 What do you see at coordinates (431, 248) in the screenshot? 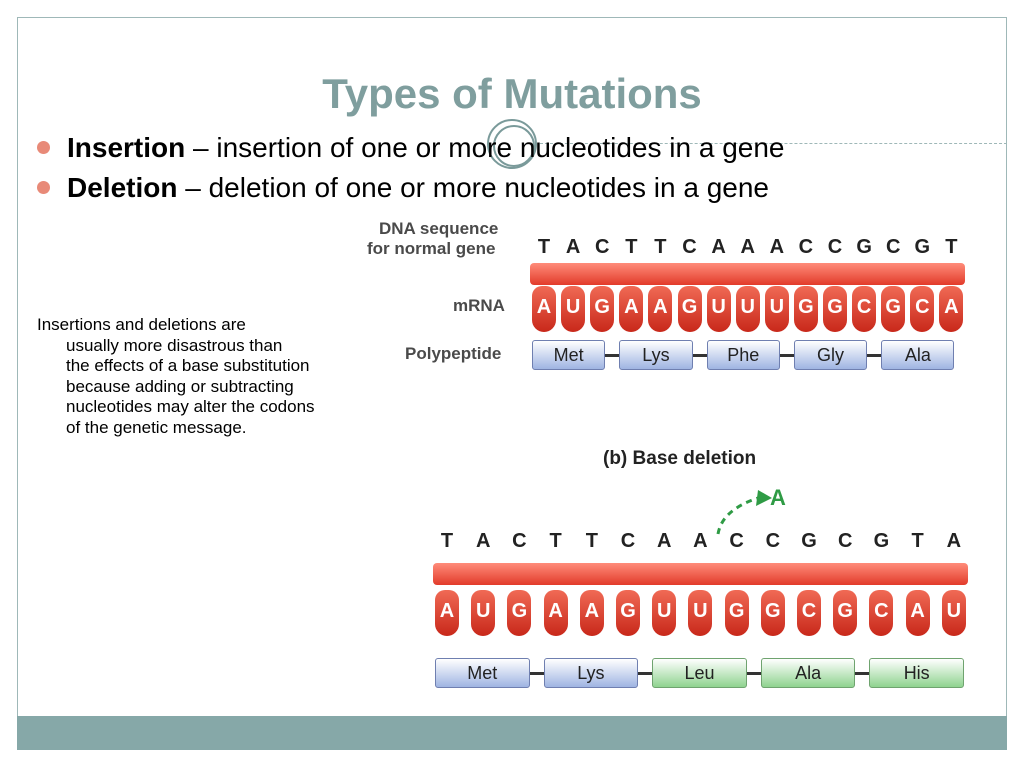
I see `dna-label-line2: for normal gene` at bounding box center [431, 248].